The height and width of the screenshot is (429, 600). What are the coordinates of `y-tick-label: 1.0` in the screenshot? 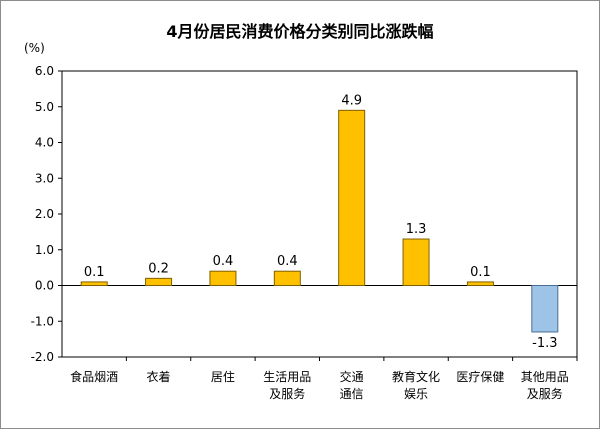 It's located at (44, 250).